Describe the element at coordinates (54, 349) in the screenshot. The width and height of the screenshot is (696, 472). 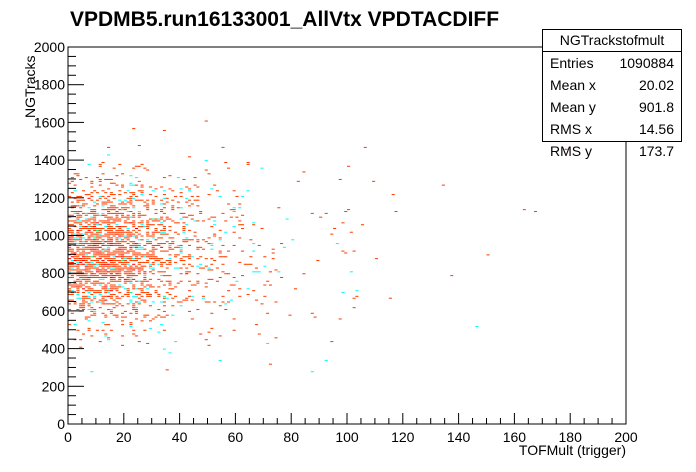
I see `y-tick-label: 400` at that location.